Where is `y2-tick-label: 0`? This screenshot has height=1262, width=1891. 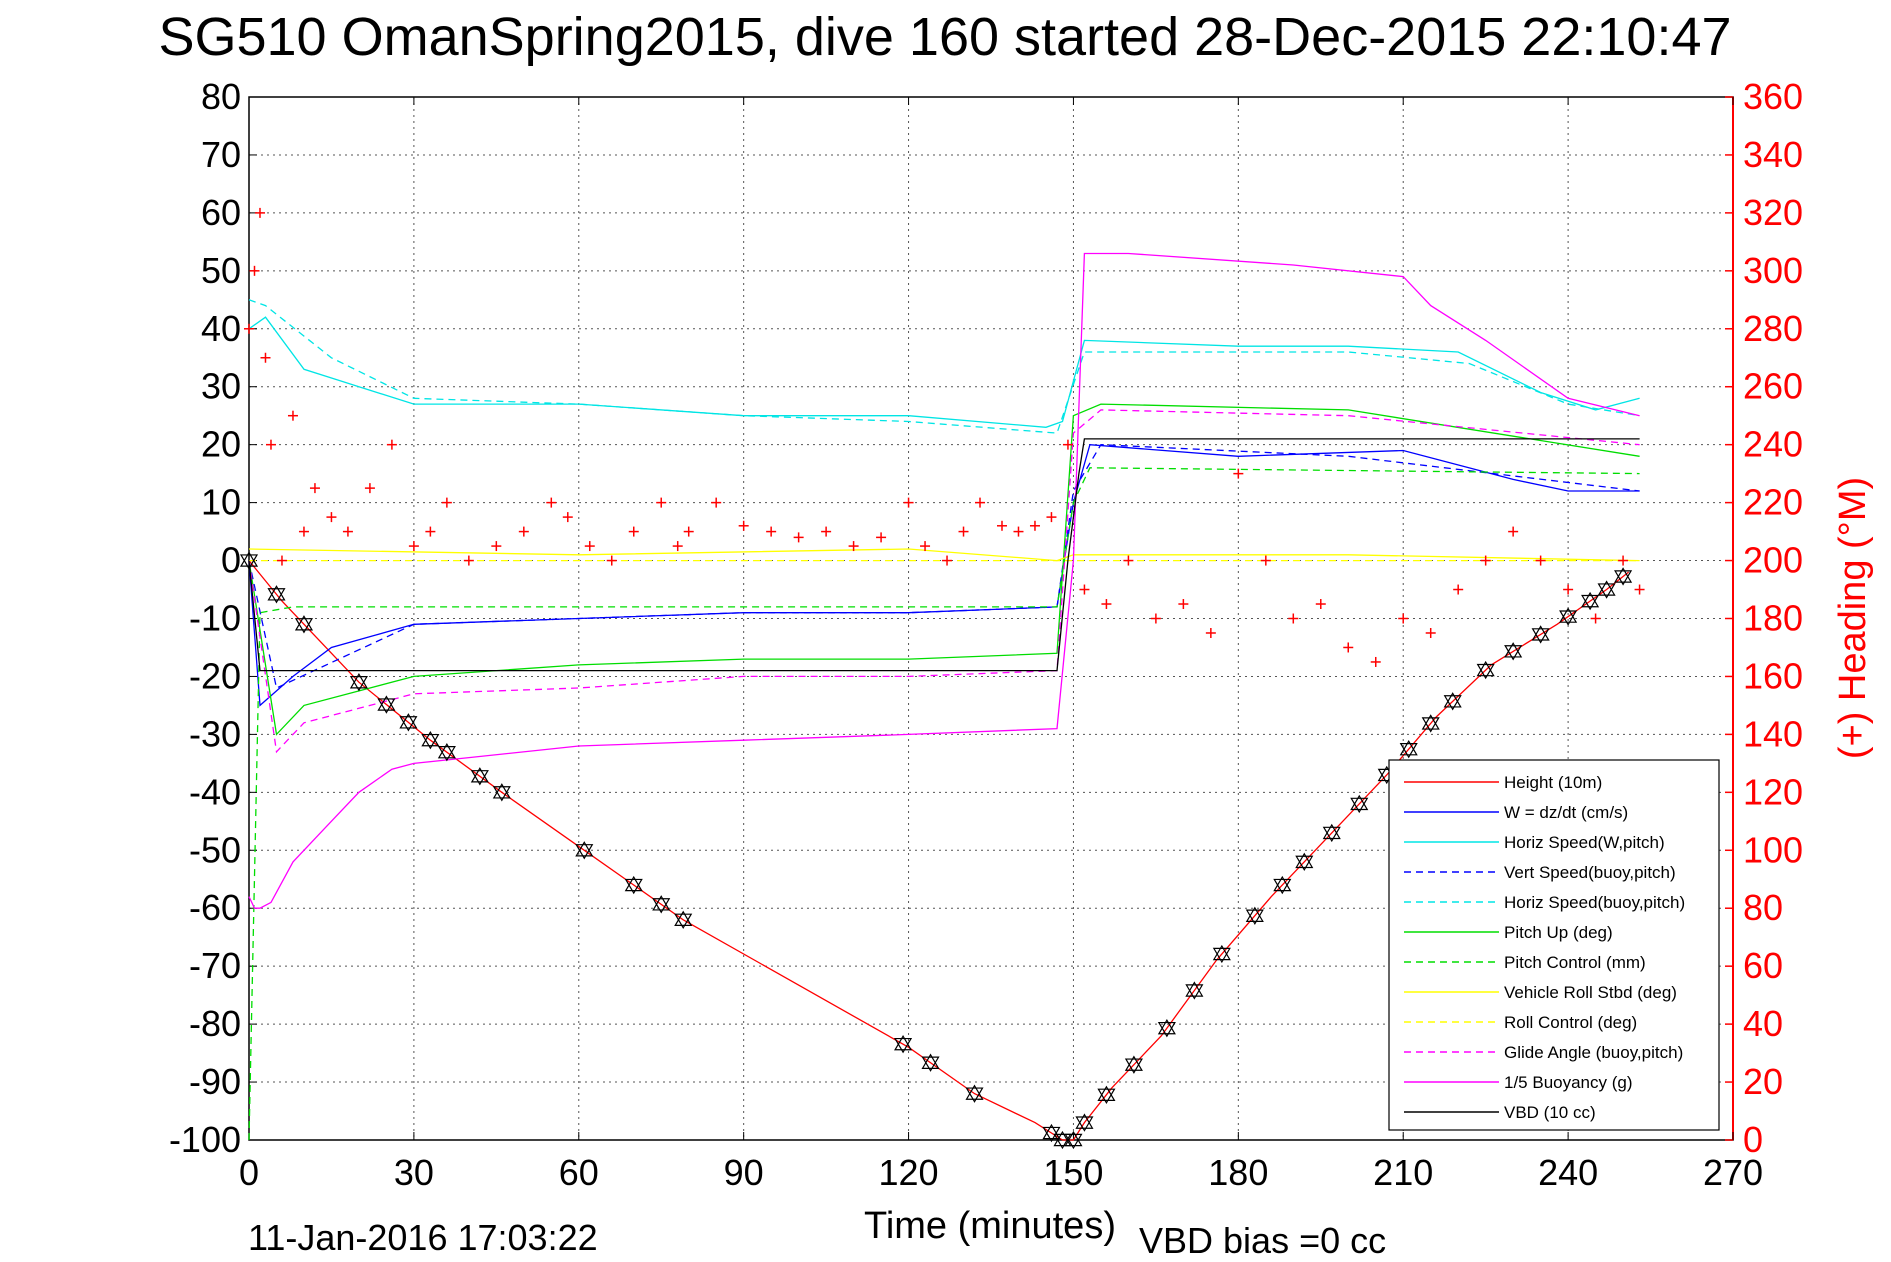 y2-tick-label: 0 is located at coordinates (1753, 1139).